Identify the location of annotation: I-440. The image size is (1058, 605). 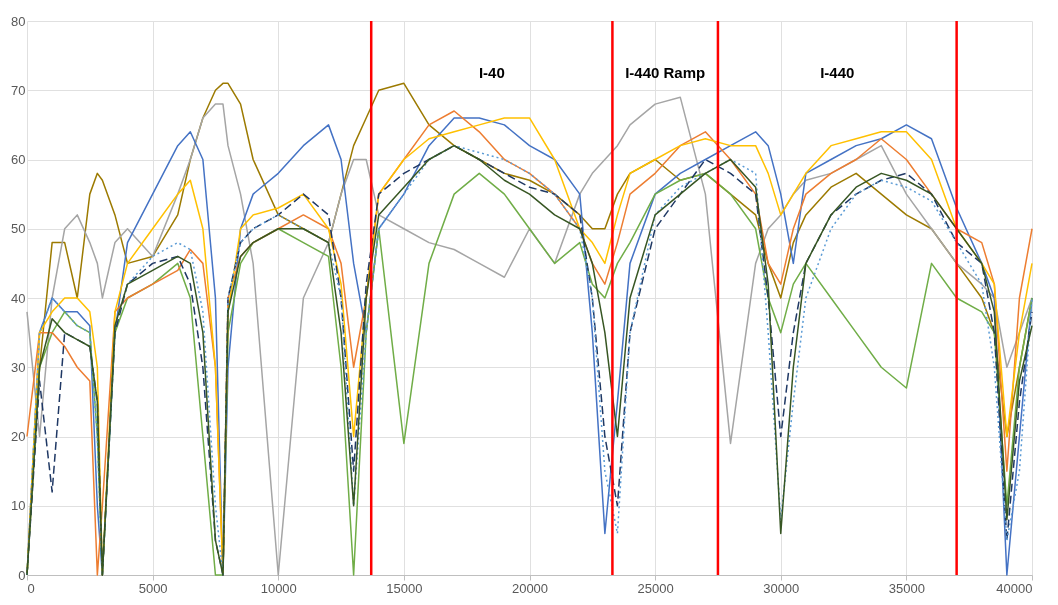
(837, 72).